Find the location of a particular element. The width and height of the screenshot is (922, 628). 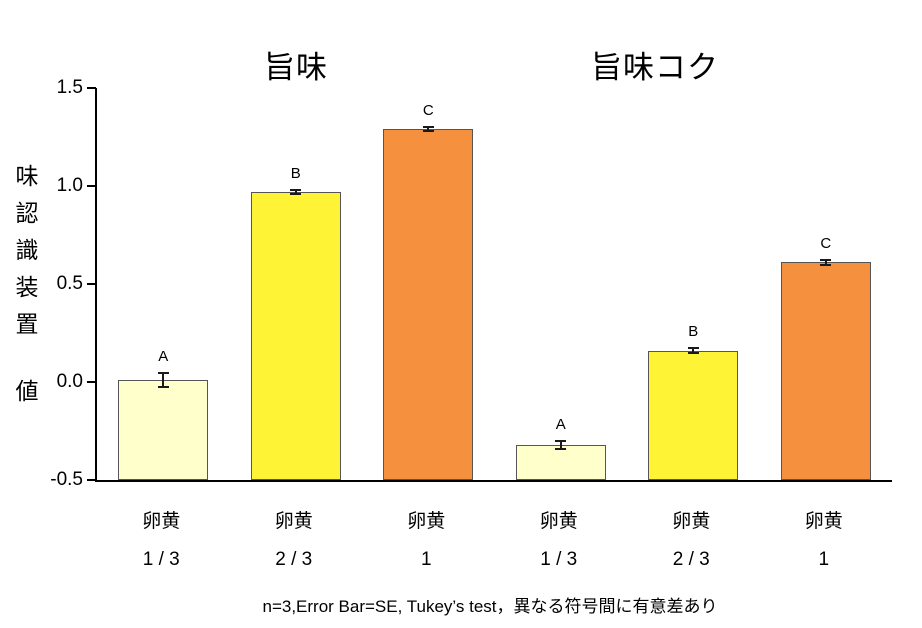

y-tick-label: -0.5 is located at coordinates (66, 479).